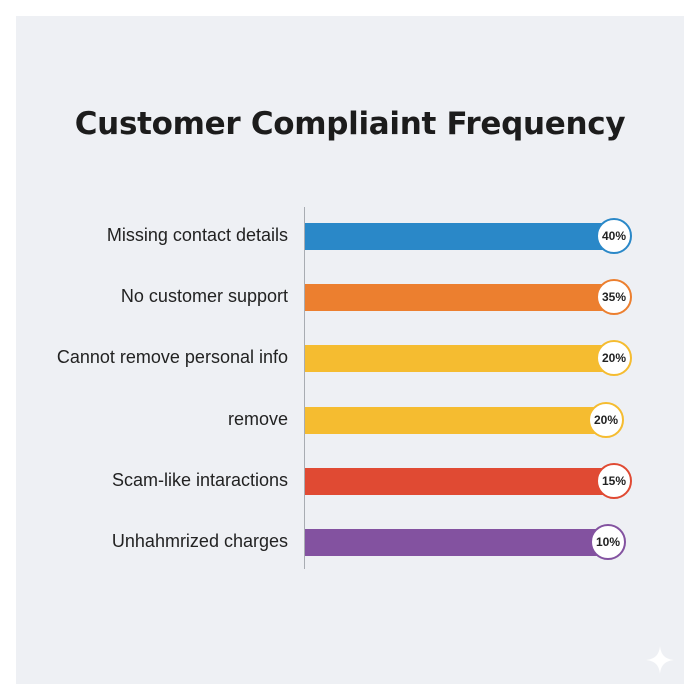 Image resolution: width=700 pixels, height=700 pixels. I want to click on bar-row: Unhahmrized charges 10%, so click(350, 542).